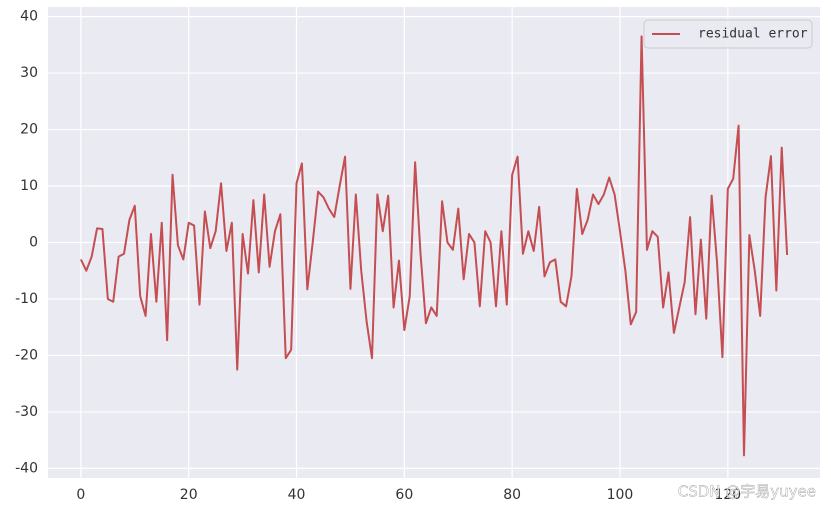 This screenshot has height=511, width=831. Describe the element at coordinates (512, 495) in the screenshot. I see `x-tick-label: 80` at that location.